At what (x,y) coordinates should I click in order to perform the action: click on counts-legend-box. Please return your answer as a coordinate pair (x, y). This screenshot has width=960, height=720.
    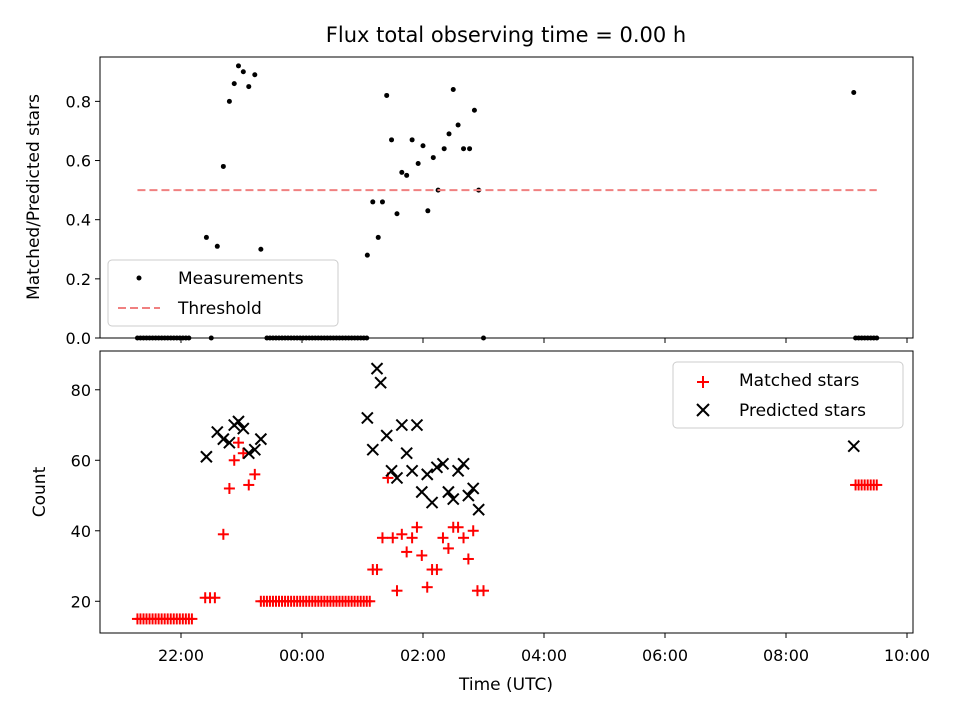
    Looking at the image, I should click on (788, 395).